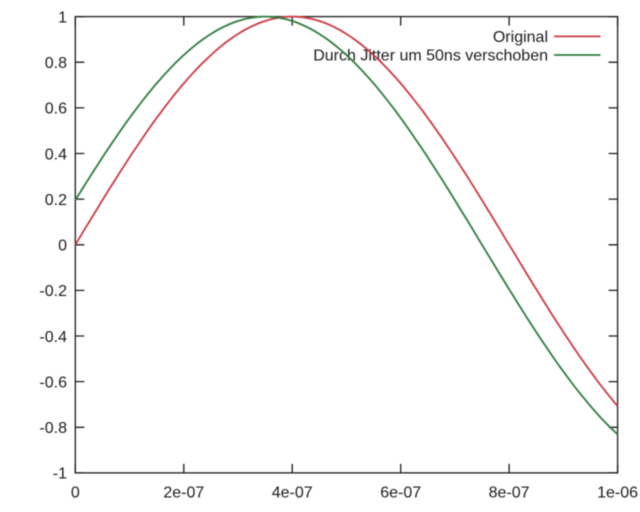 The height and width of the screenshot is (512, 640). I want to click on svg-text: 6e-07, so click(400, 493).